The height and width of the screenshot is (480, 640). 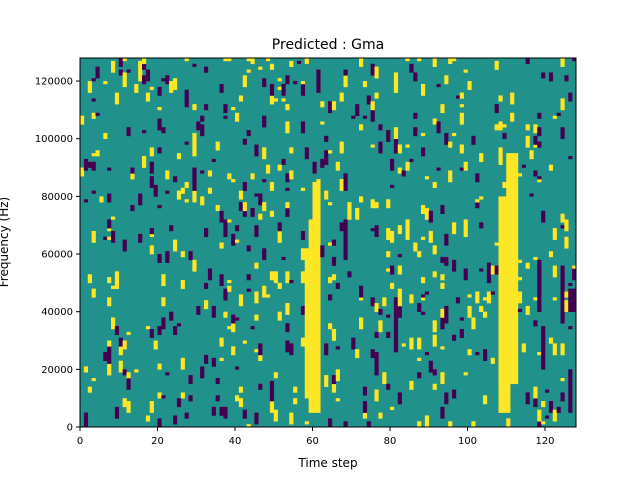 What do you see at coordinates (544, 441) in the screenshot?
I see `x-tick-label: 120` at bounding box center [544, 441].